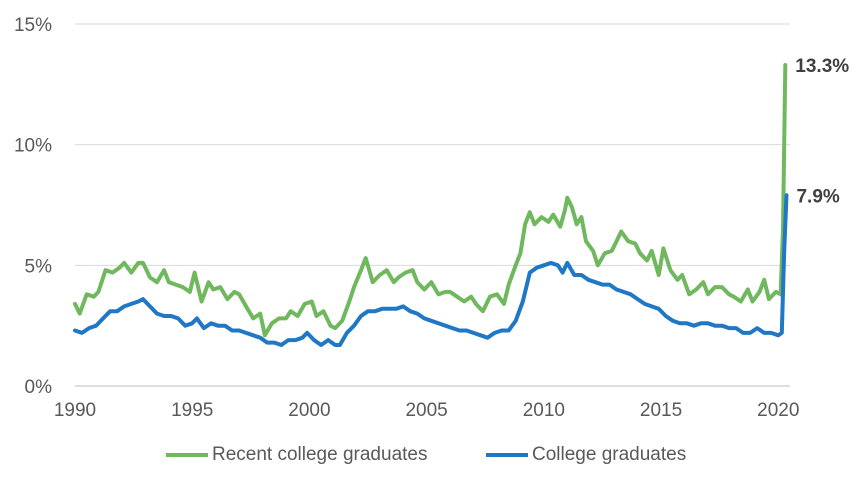 The width and height of the screenshot is (857, 485). I want to click on legend-item-college-graduates: College graduates, so click(586, 455).